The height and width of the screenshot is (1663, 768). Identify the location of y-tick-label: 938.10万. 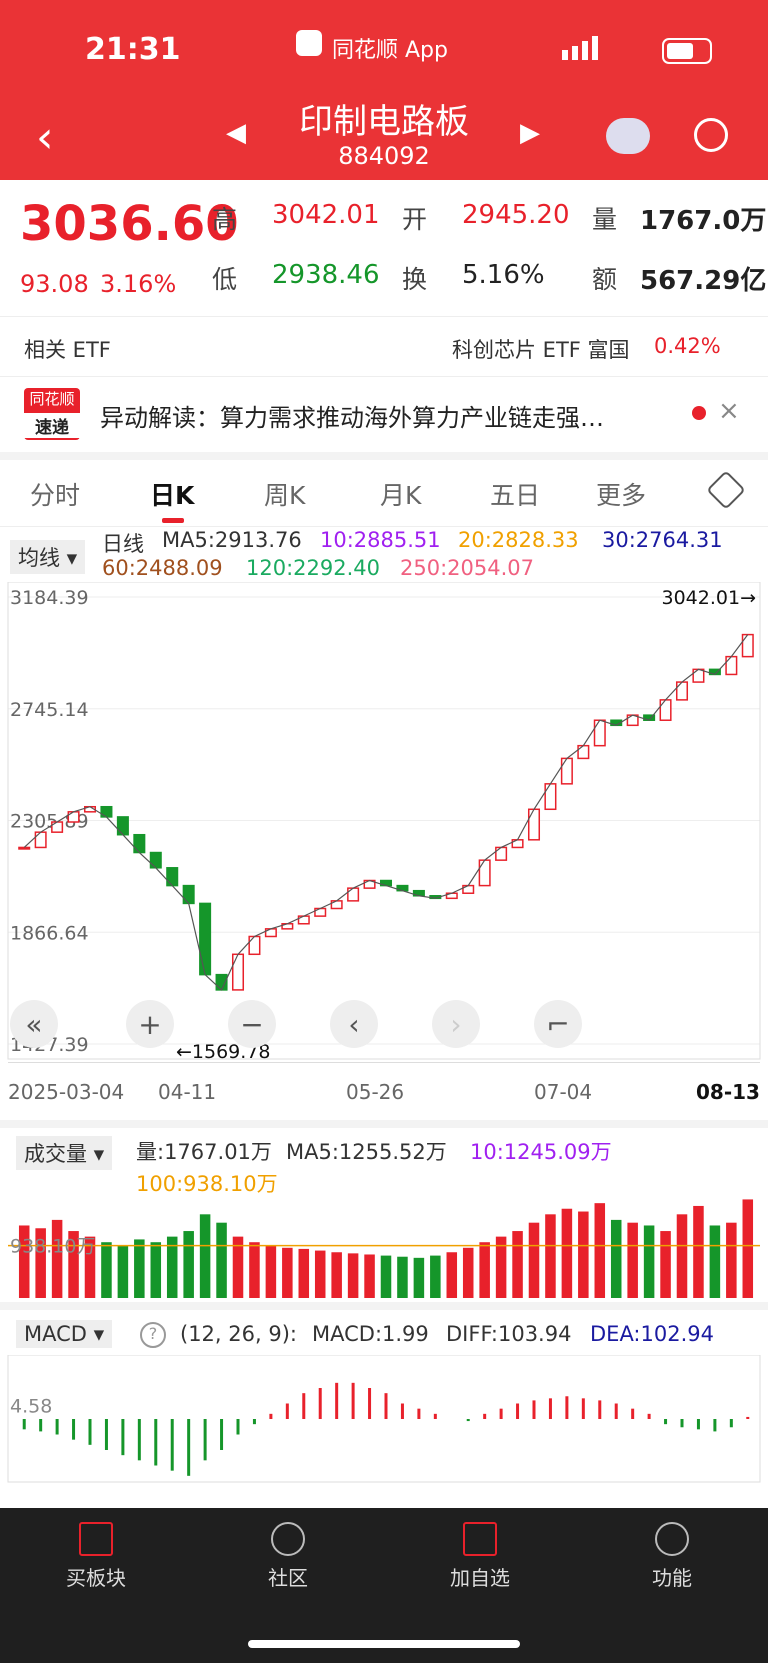
(52, 1247).